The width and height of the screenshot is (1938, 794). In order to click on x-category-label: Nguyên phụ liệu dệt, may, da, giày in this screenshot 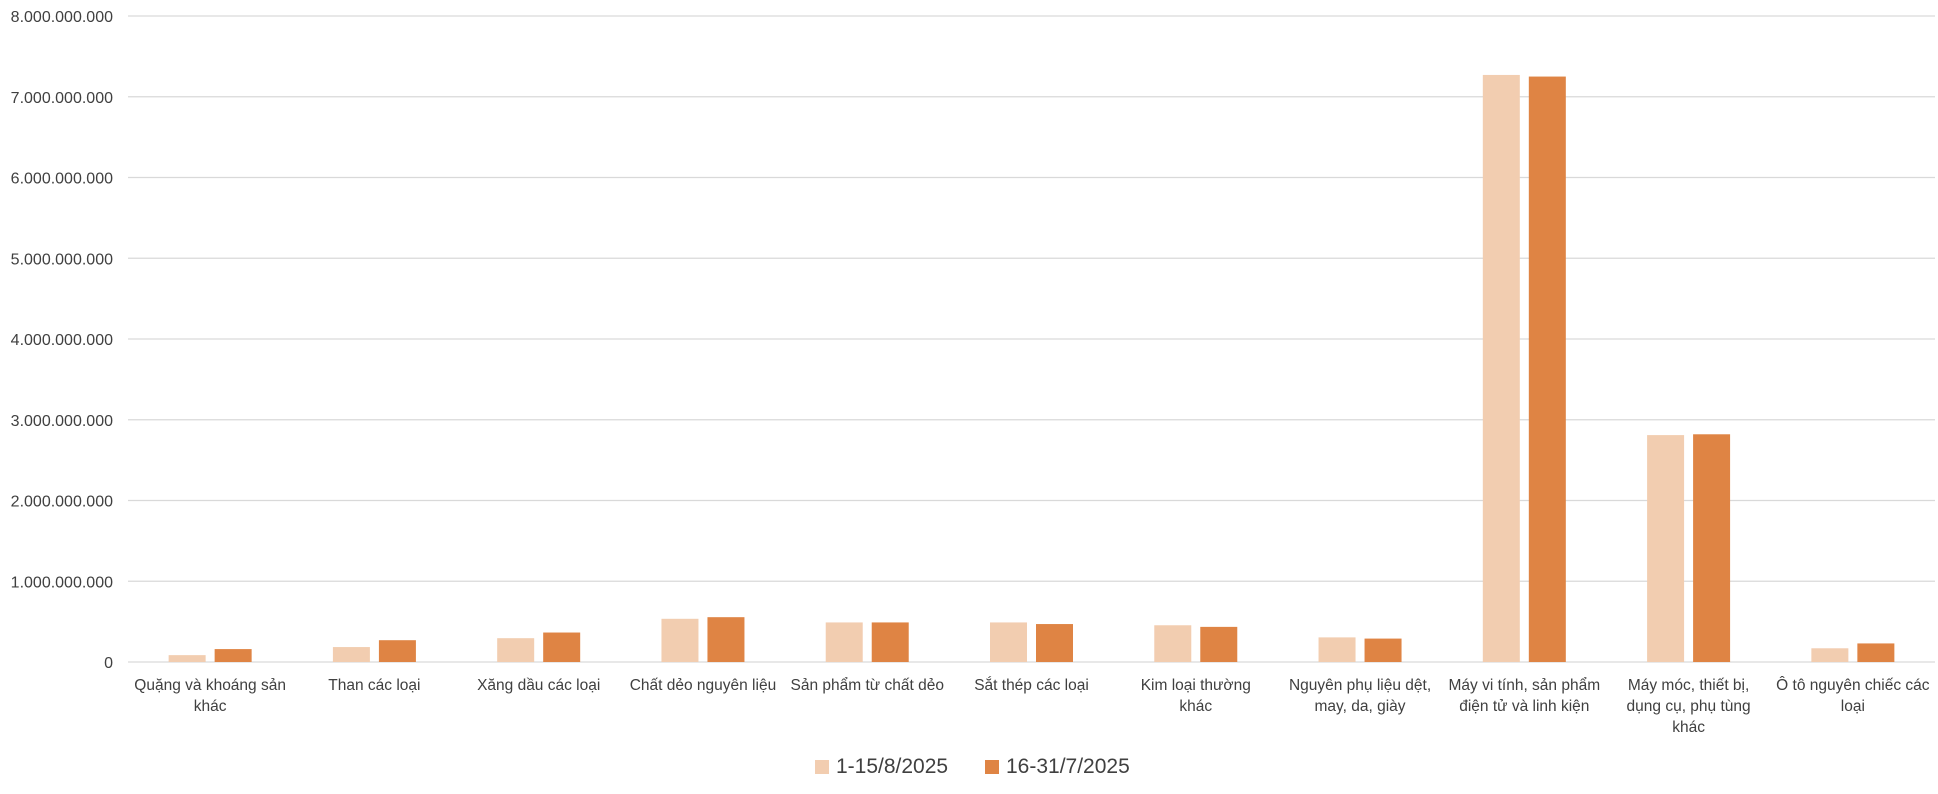, I will do `click(1360, 696)`.